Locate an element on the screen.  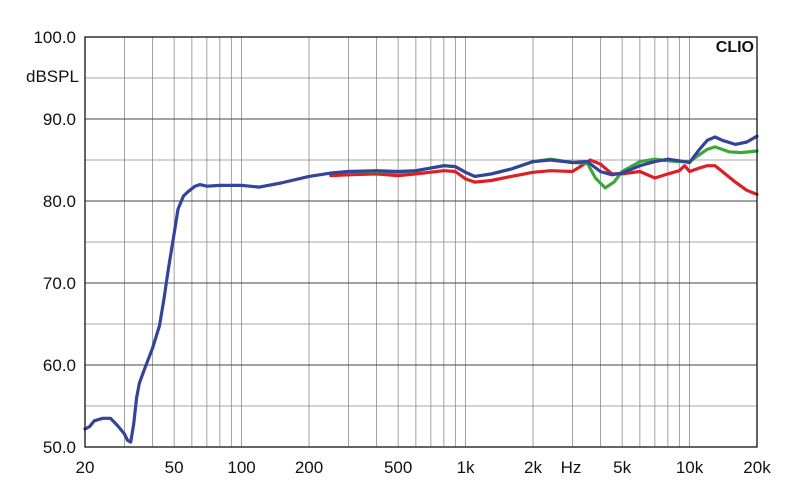
y-tick-label: 80.0 is located at coordinates (59, 201).